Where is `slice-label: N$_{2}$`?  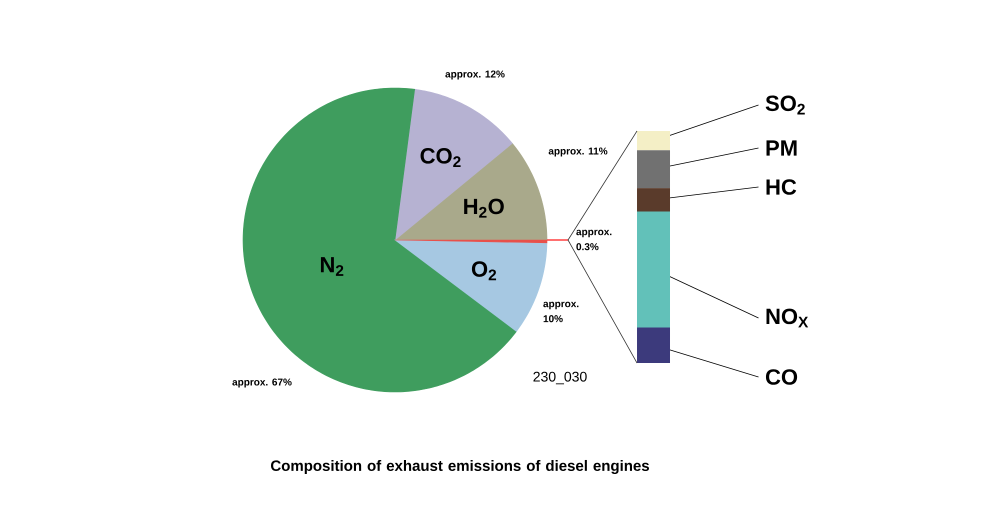 slice-label: N$_{2}$ is located at coordinates (332, 266).